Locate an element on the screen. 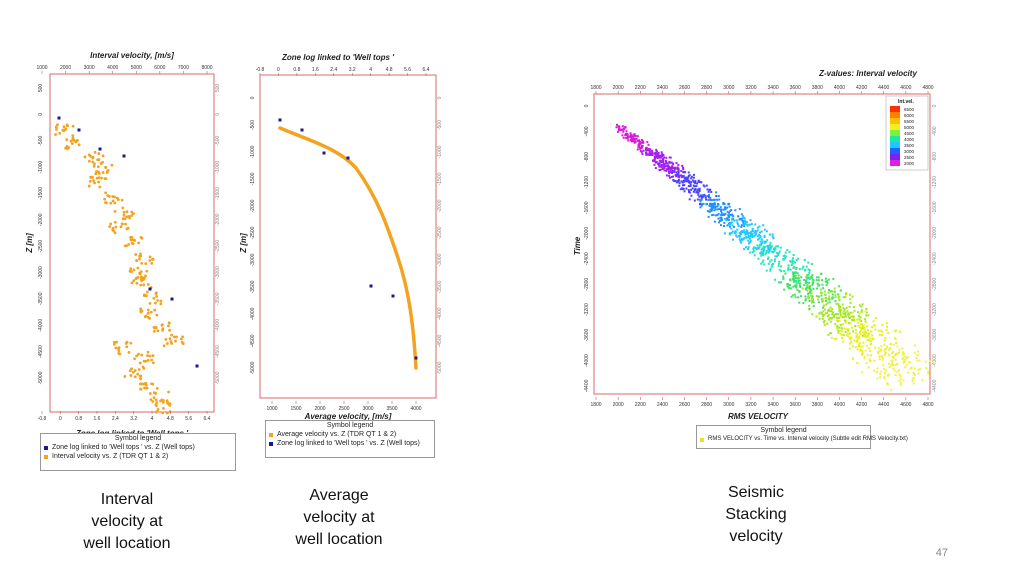 This screenshot has height=576, width=1024. panel2-well-tops is located at coordinates (348, 239).